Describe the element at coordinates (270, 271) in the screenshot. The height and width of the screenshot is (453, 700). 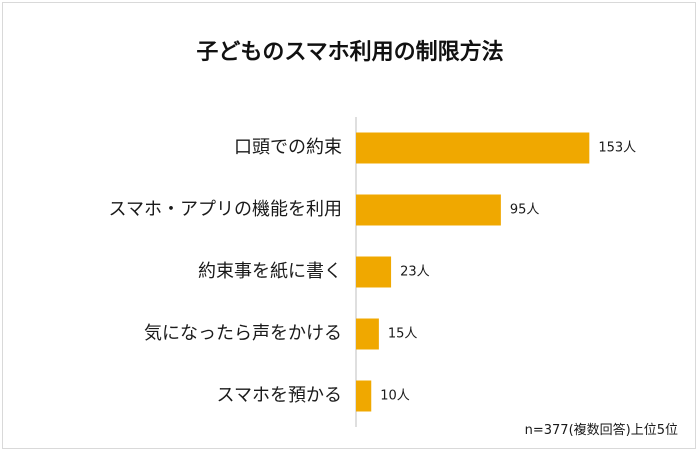
I see `category-label: 約束事を紙に書く` at that location.